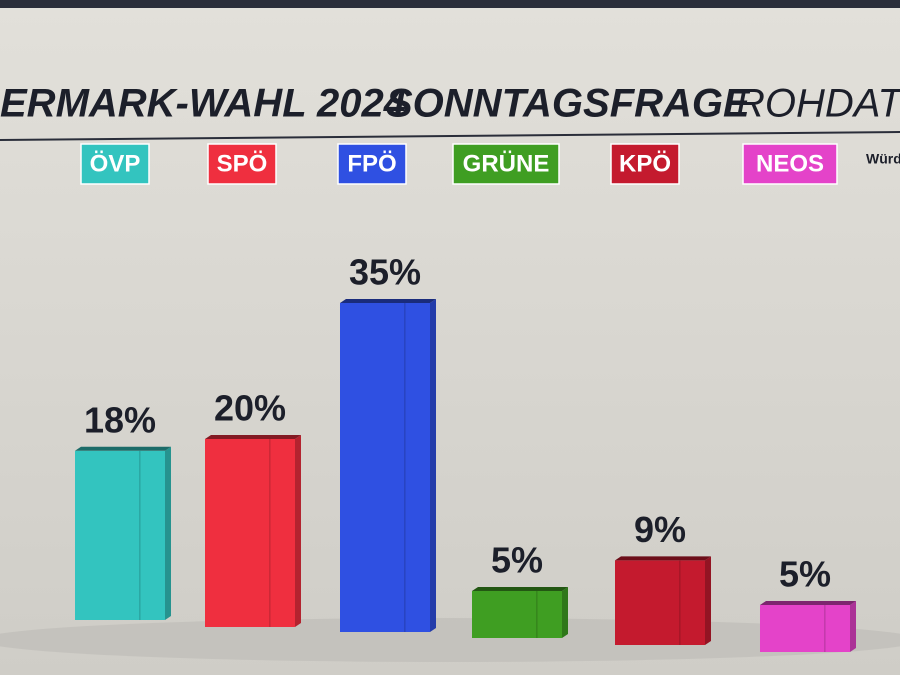  I want to click on legend-label: FPÖ, so click(371, 163).